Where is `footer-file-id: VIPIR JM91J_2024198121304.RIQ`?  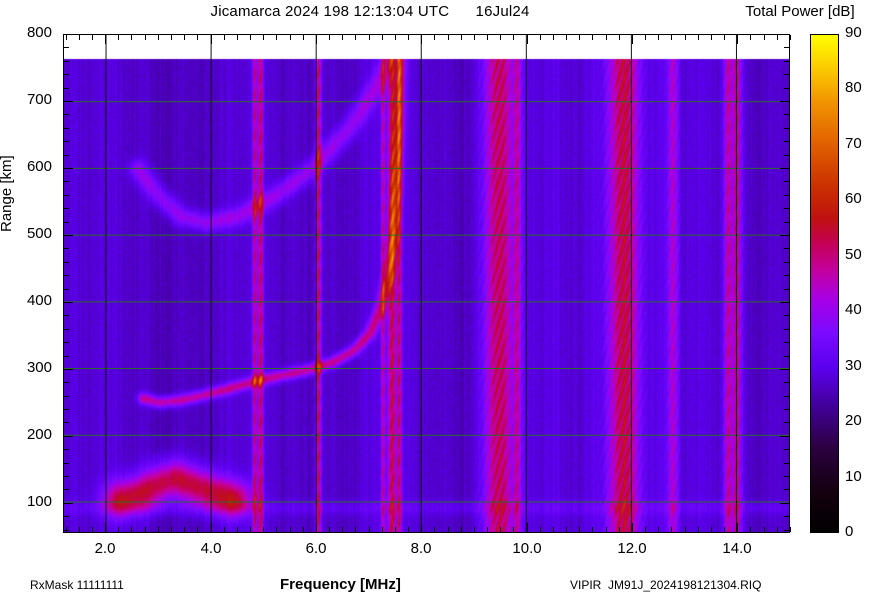 footer-file-id: VIPIR JM91J_2024198121304.RIQ is located at coordinates (666, 585).